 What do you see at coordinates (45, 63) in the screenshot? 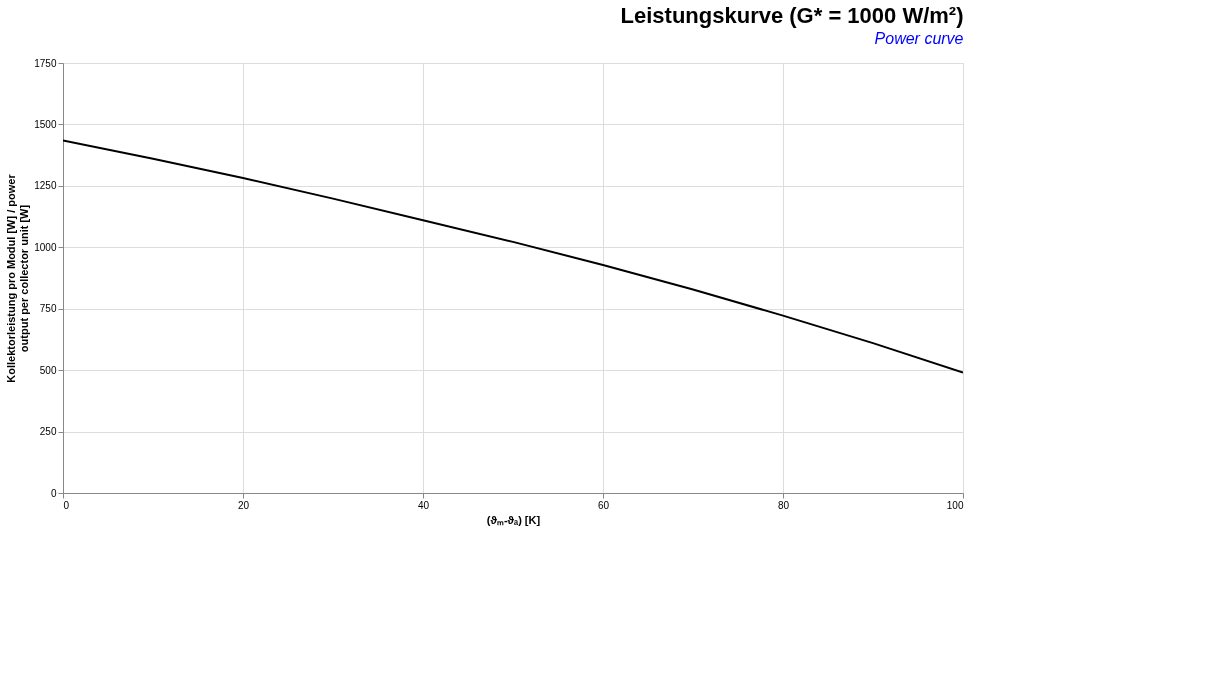
I see `y-tick-label: 1750` at bounding box center [45, 63].